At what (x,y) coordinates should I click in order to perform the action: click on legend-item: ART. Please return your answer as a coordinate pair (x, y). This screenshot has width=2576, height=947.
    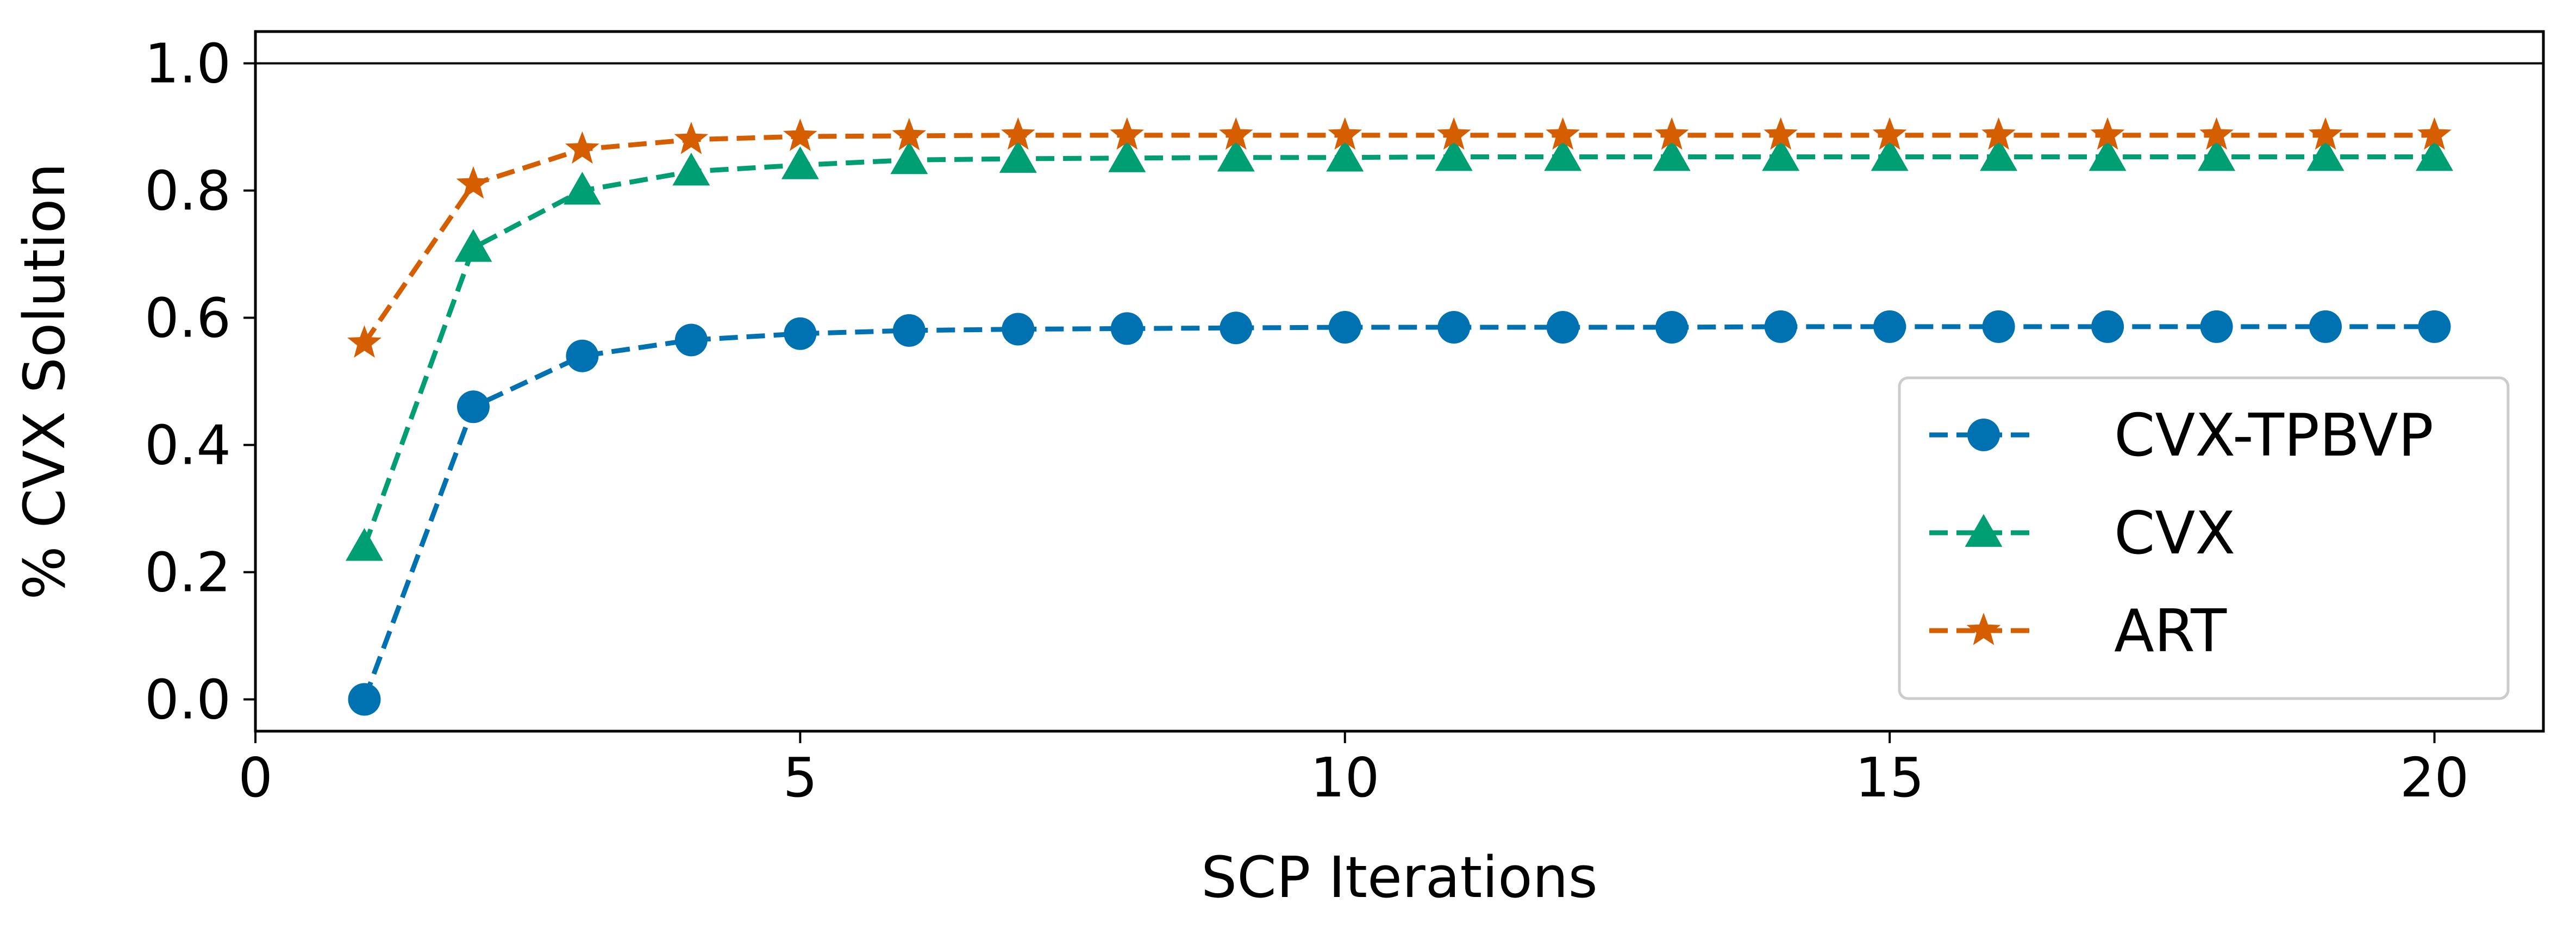
    Looking at the image, I should click on (2078, 631).